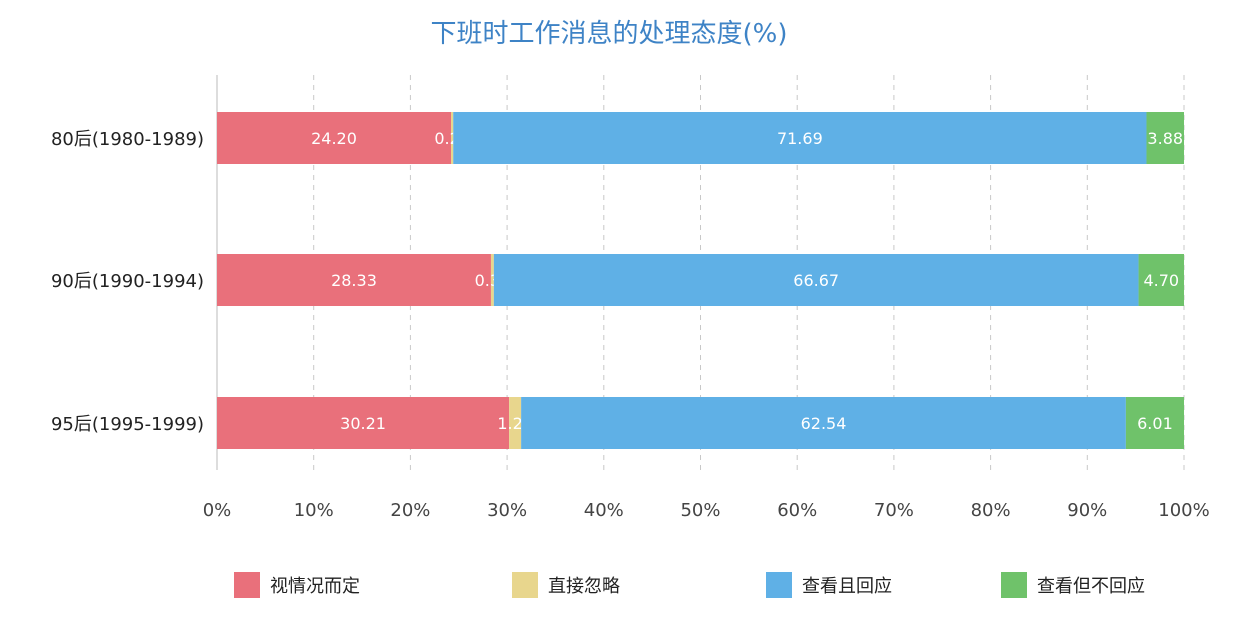  What do you see at coordinates (127, 139) in the screenshot?
I see `category-label: 80后(1980-1989)` at bounding box center [127, 139].